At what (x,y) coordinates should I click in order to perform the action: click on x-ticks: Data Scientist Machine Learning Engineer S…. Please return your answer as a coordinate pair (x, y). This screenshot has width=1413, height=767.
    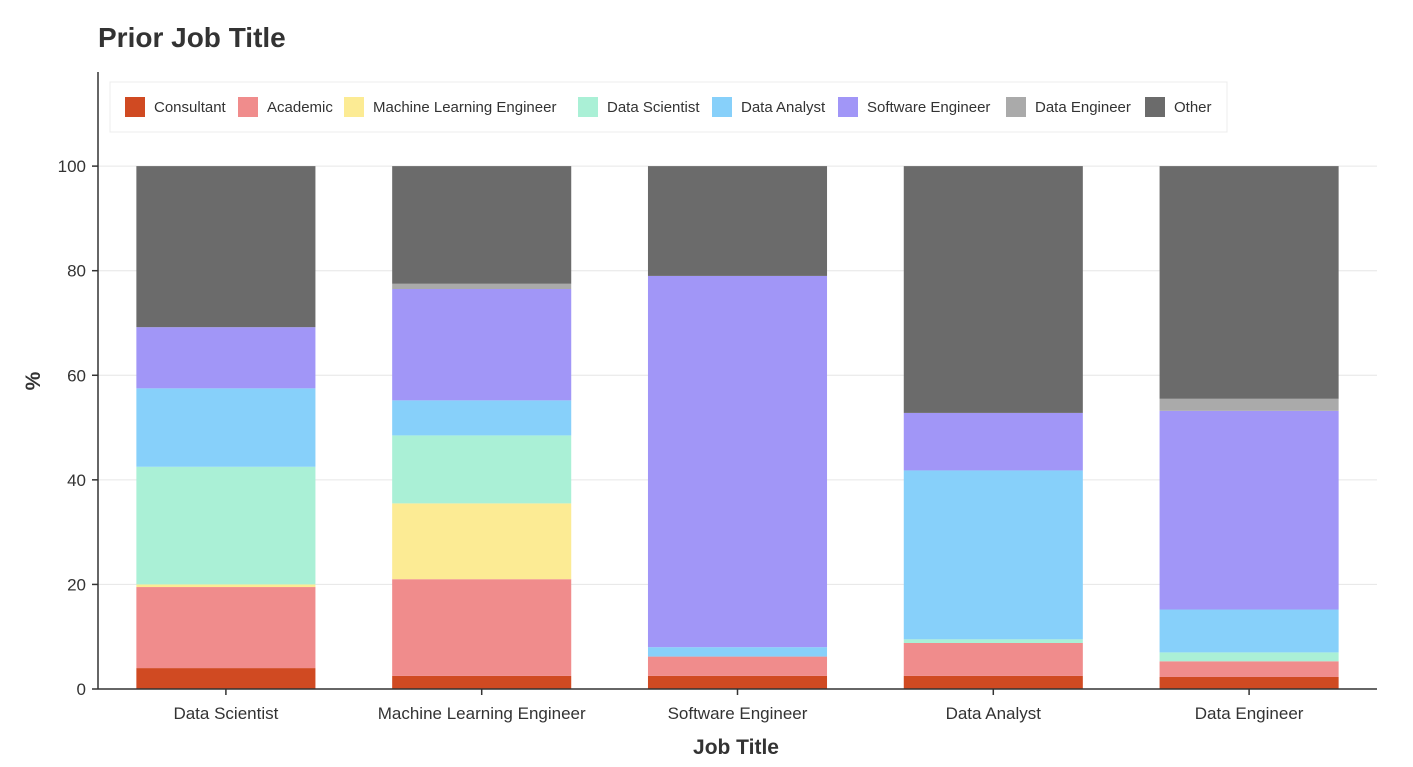
    Looking at the image, I should click on (738, 706).